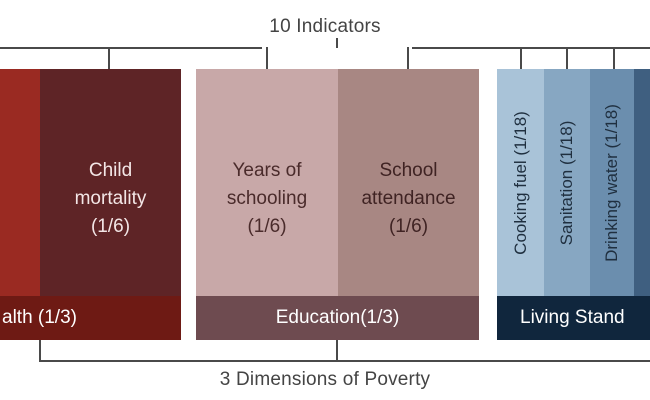 The height and width of the screenshot is (400, 650). I want to click on health-dimension-label: alth (1/3), so click(39, 317).